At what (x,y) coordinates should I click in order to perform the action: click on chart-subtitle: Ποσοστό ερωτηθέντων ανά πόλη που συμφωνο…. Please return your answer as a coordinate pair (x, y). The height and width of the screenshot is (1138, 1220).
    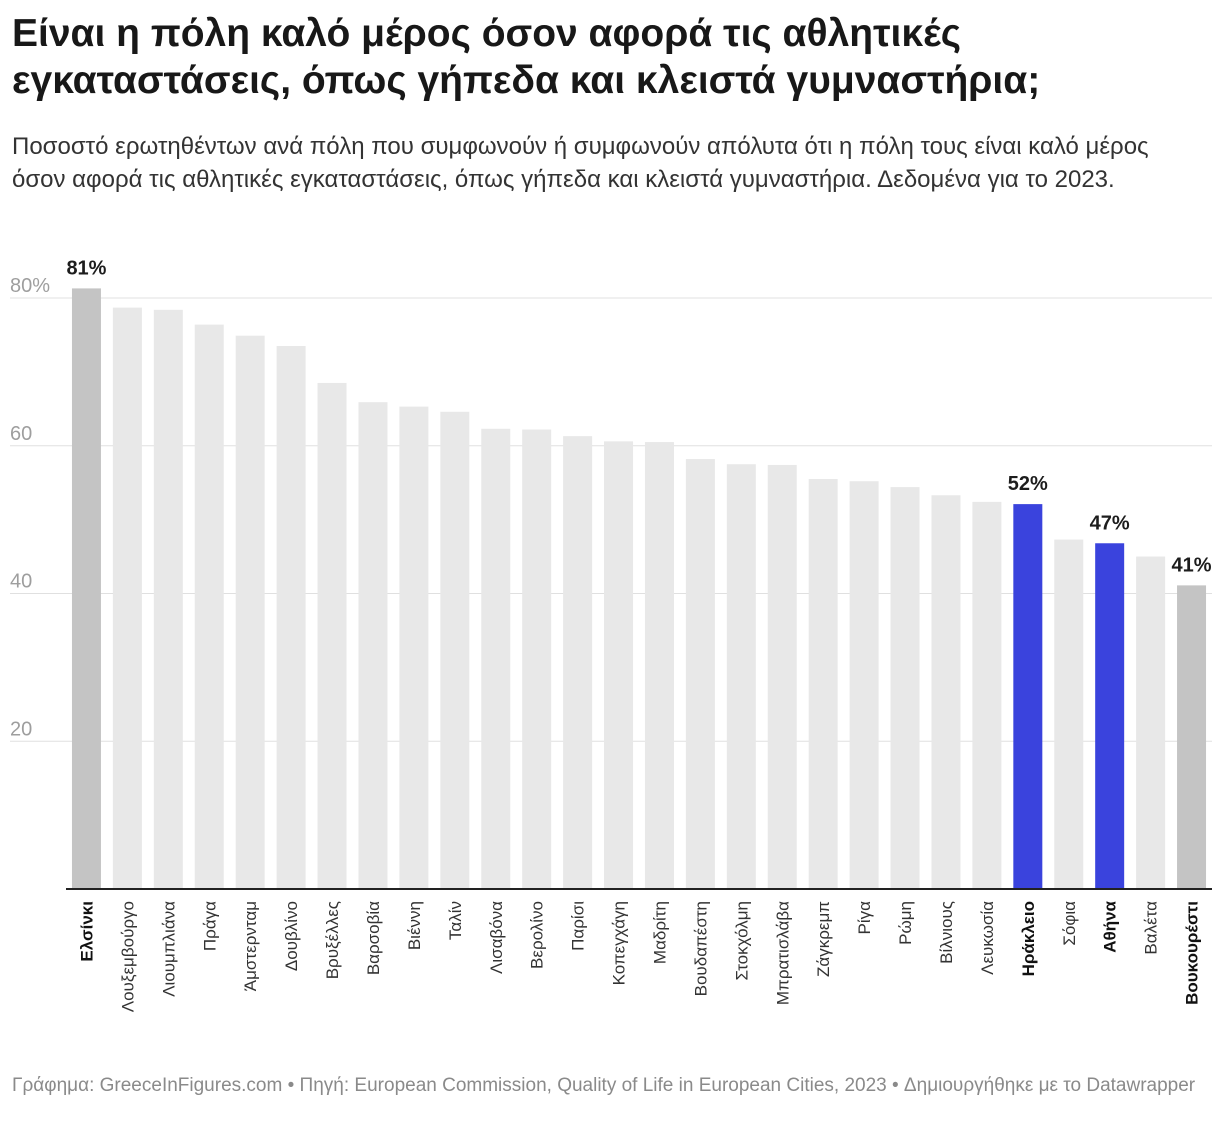
    Looking at the image, I should click on (580, 163).